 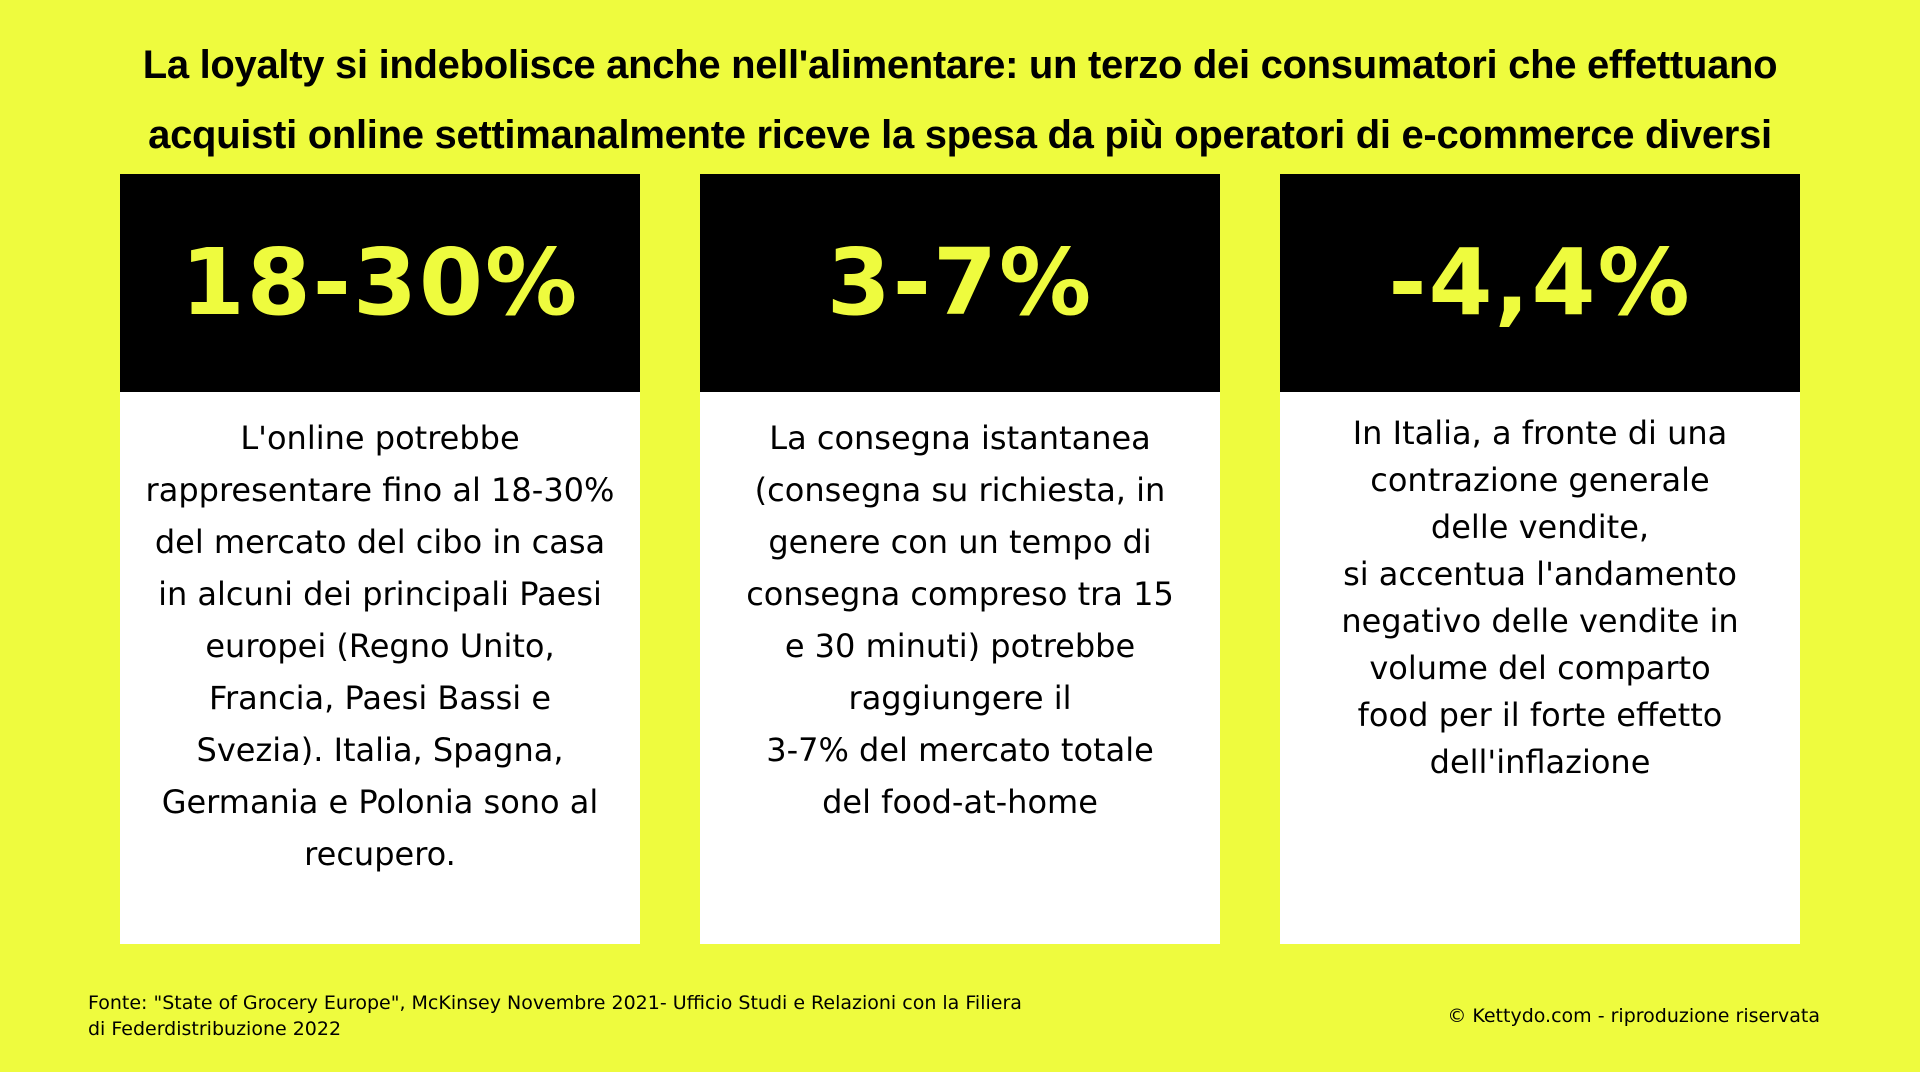 What do you see at coordinates (960, 542) in the screenshot?
I see `description-line: genere con un tempo di` at bounding box center [960, 542].